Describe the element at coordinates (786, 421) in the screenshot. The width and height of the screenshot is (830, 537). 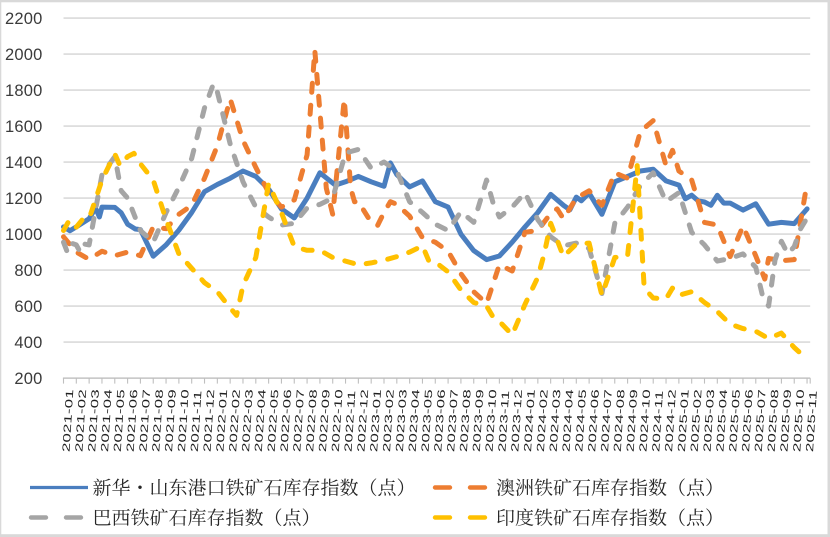
I see `svg-text: 2025-09` at that location.